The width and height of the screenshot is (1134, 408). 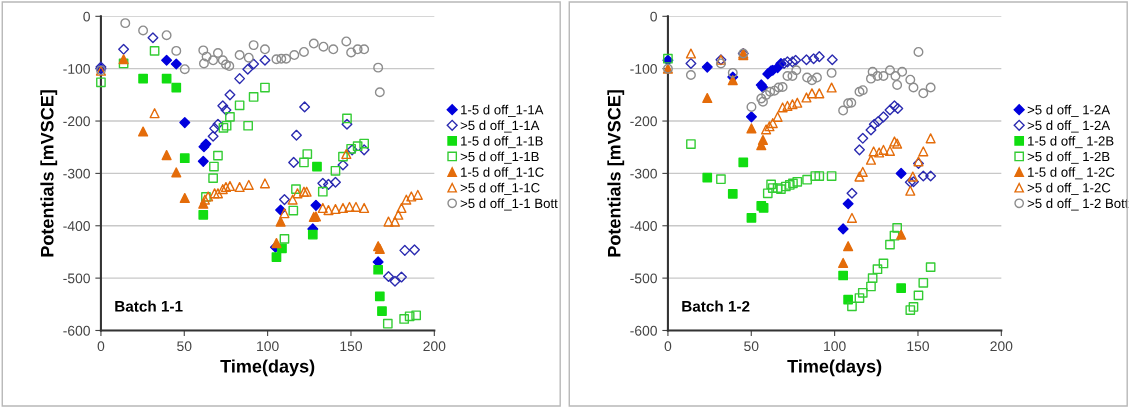 I want to click on annotation: Batch 1-1, so click(x=149, y=306).